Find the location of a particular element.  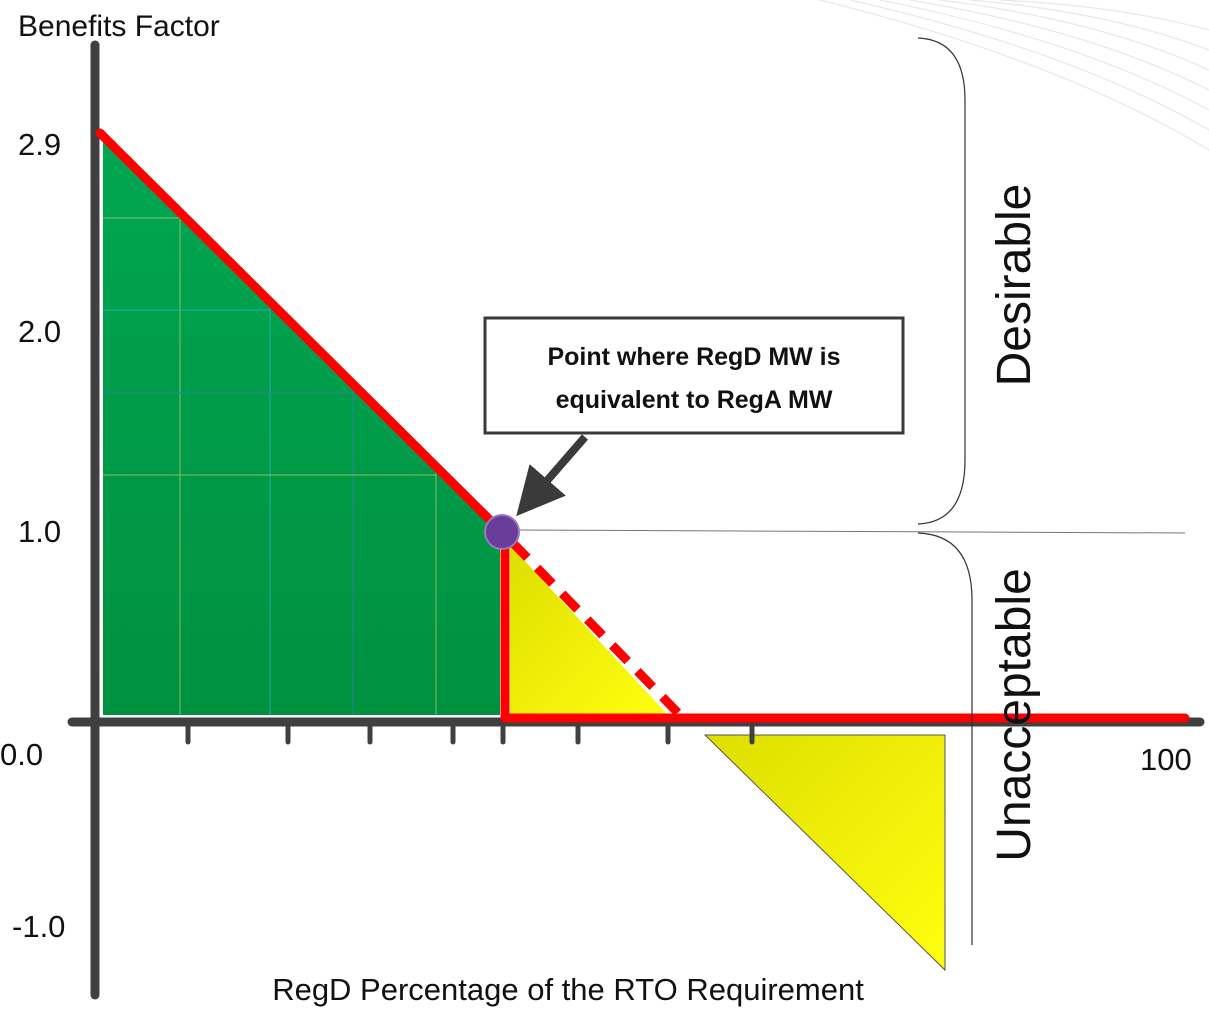

y-tick-label: 2.0 is located at coordinates (39, 331).